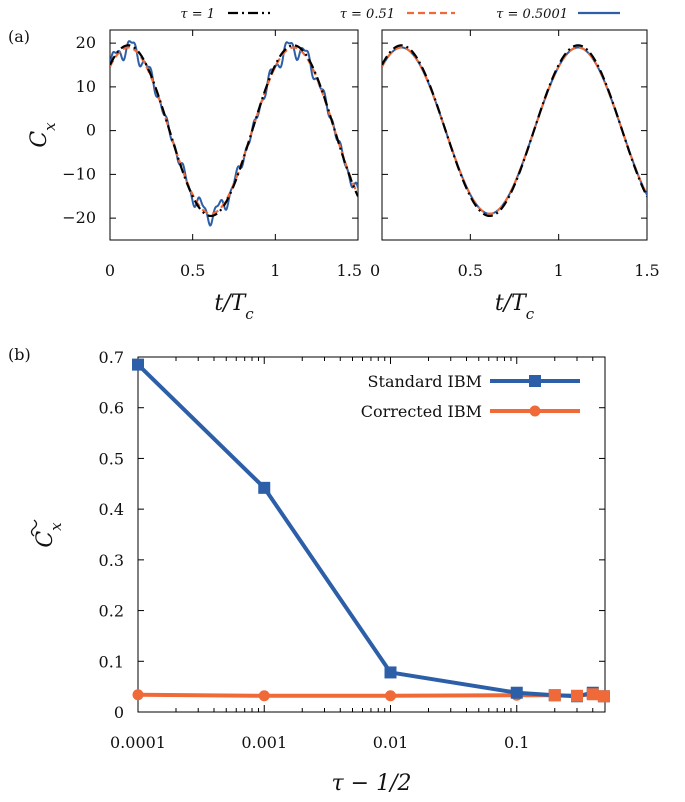  Describe the element at coordinates (111, 560) in the screenshot. I see `y-tick-label: 0.3` at that location.